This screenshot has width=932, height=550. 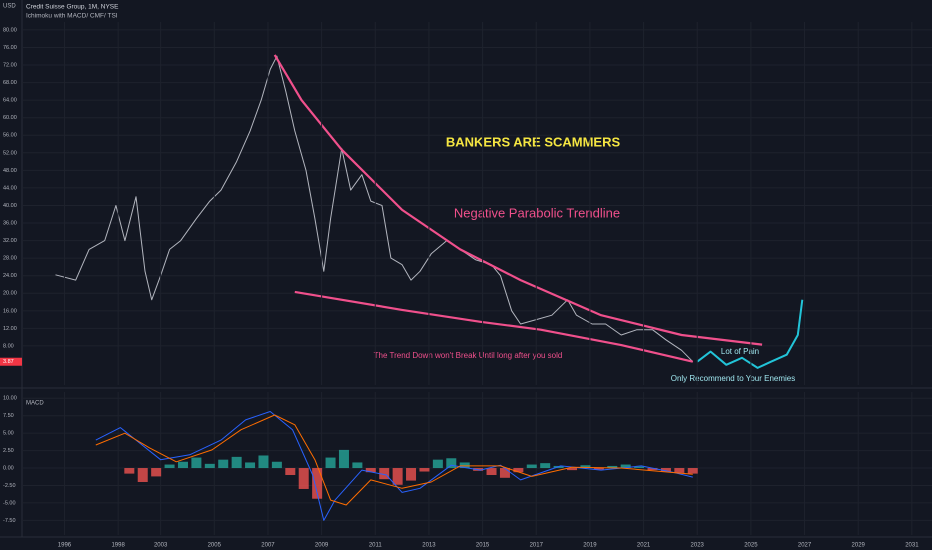 What do you see at coordinates (72, 7) in the screenshot?
I see `symbol: Credit Suisse Group, 1M, NYSE` at bounding box center [72, 7].